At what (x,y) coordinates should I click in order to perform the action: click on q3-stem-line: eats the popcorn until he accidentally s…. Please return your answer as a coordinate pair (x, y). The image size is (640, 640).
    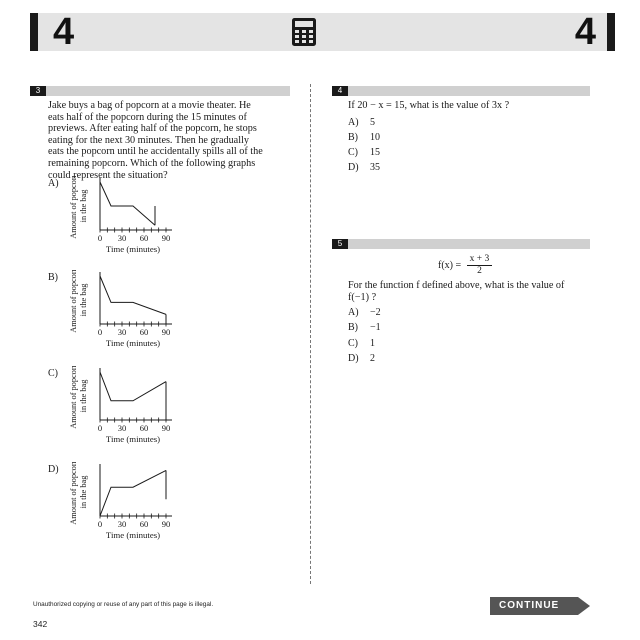
    Looking at the image, I should click on (155, 152).